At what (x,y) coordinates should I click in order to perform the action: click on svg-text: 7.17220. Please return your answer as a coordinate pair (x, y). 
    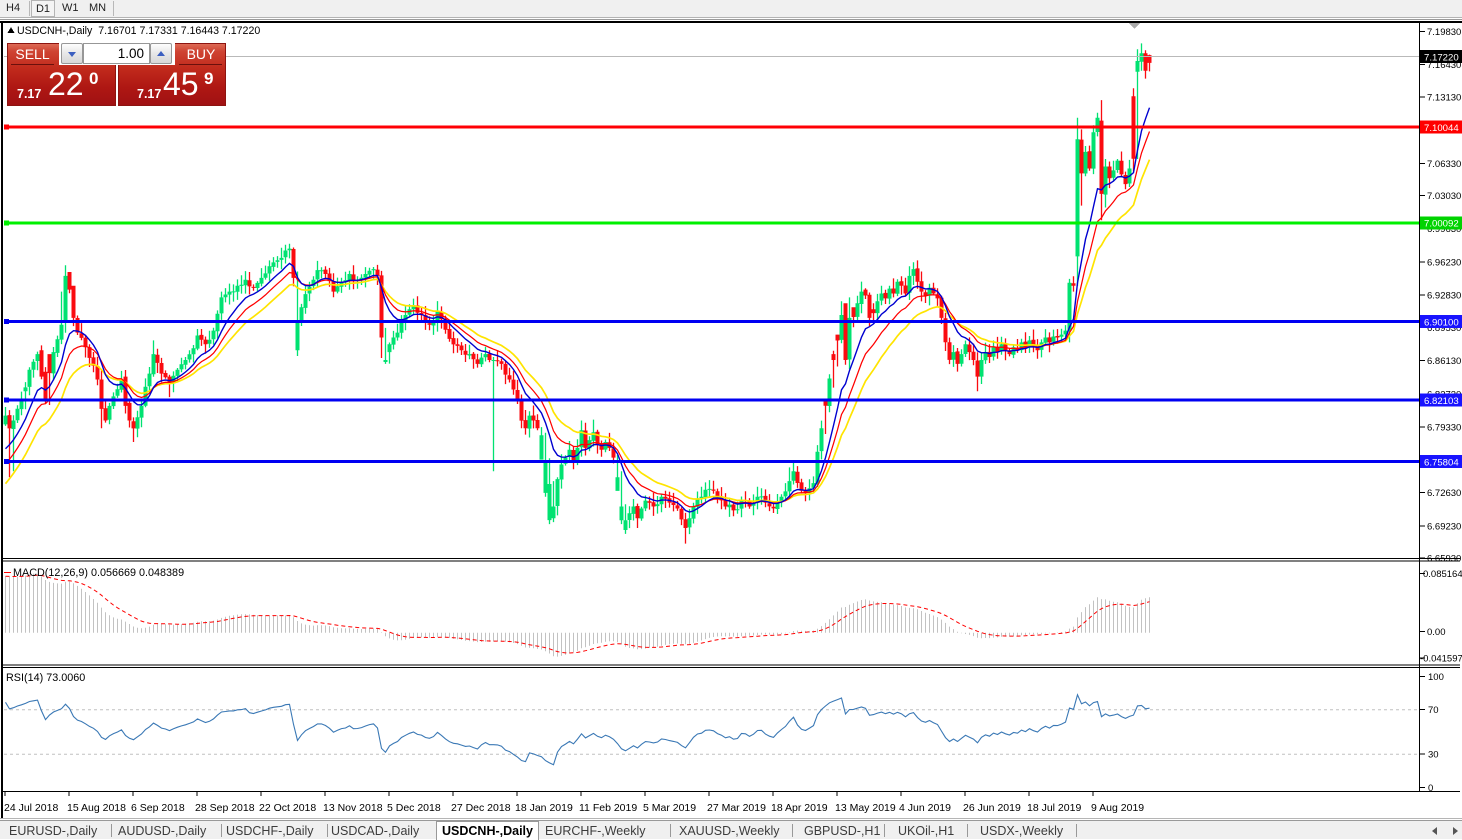
    Looking at the image, I should click on (1441, 57).